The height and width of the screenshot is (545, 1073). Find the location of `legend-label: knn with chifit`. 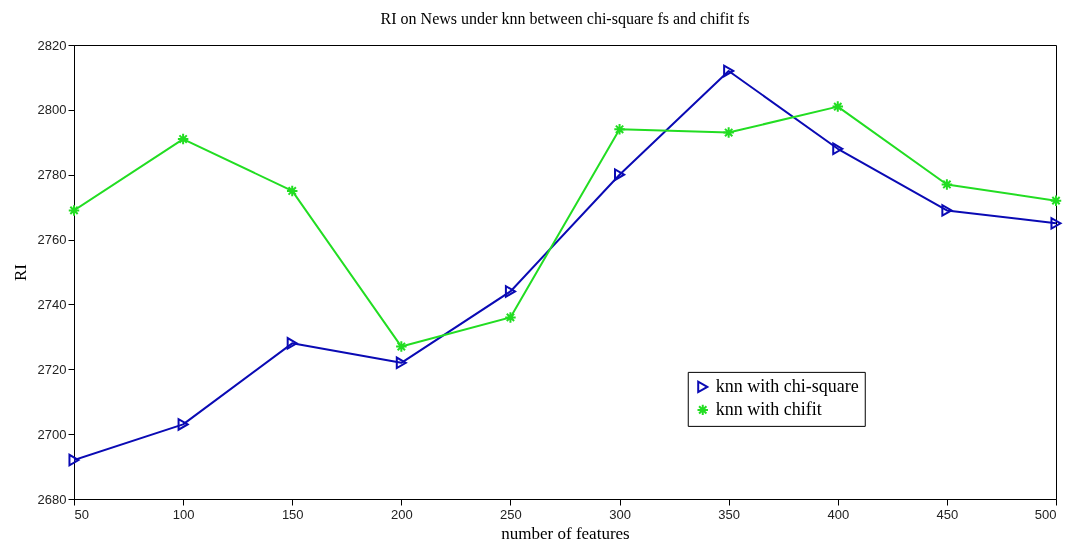

legend-label: knn with chifit is located at coordinates (768, 408).